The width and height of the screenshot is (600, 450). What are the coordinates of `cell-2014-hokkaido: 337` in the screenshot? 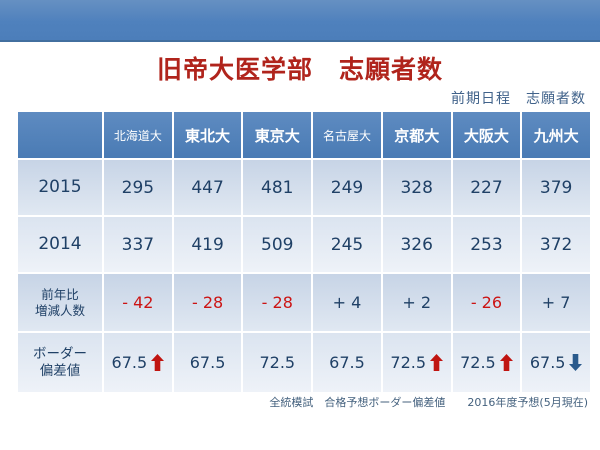 It's located at (138, 244).